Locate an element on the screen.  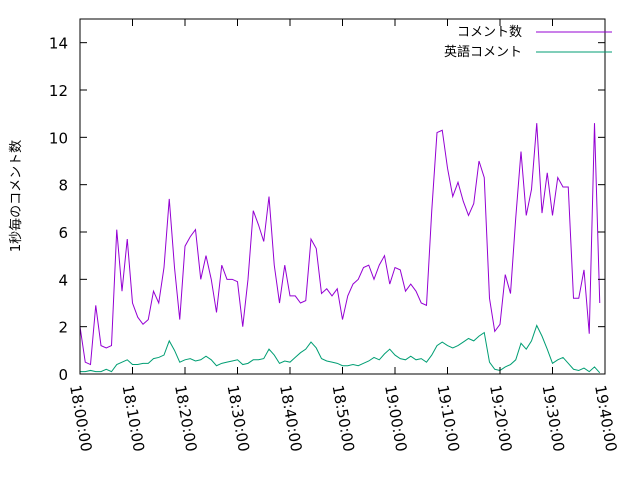
y-tick-label: 4 is located at coordinates (63, 280).